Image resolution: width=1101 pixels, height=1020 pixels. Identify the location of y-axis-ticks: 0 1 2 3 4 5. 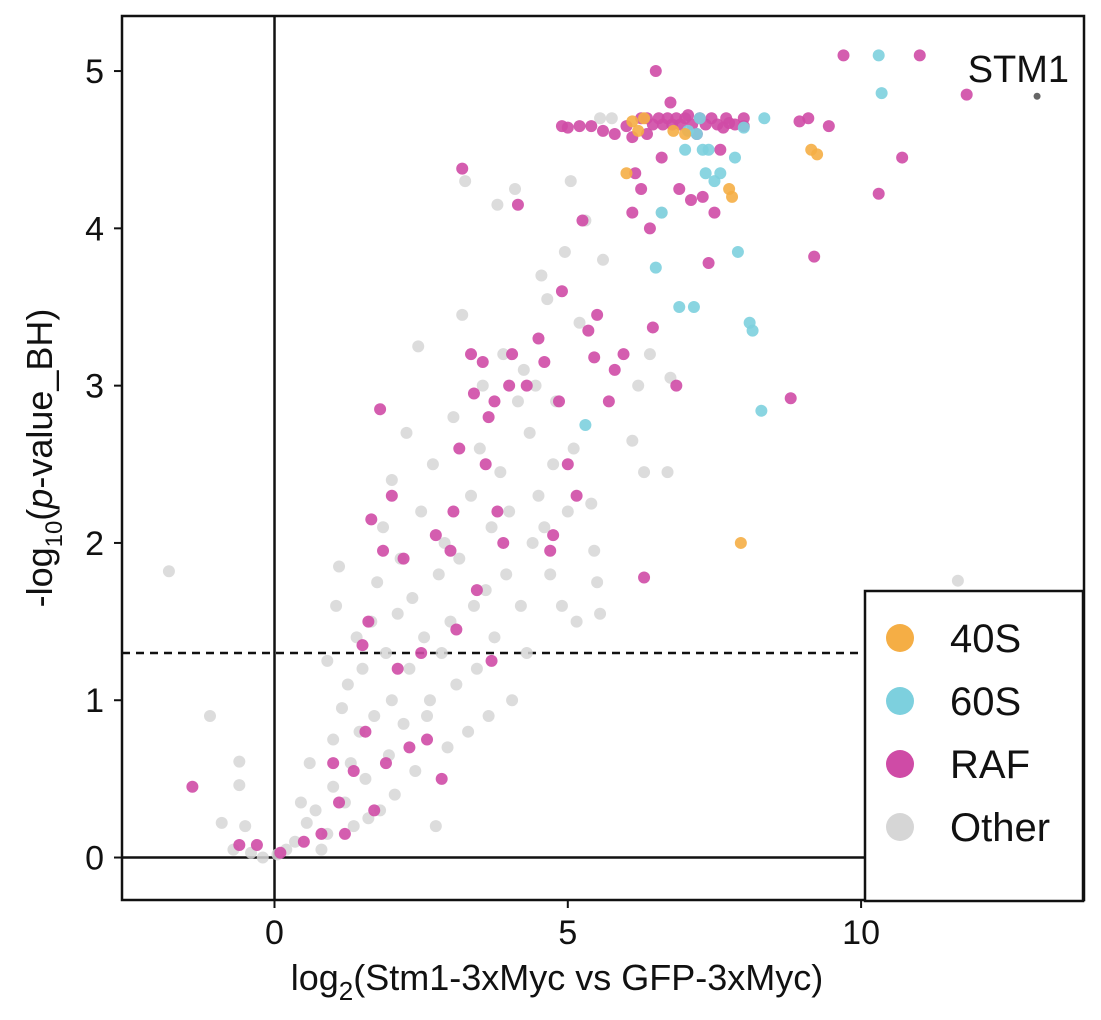
(103, 465).